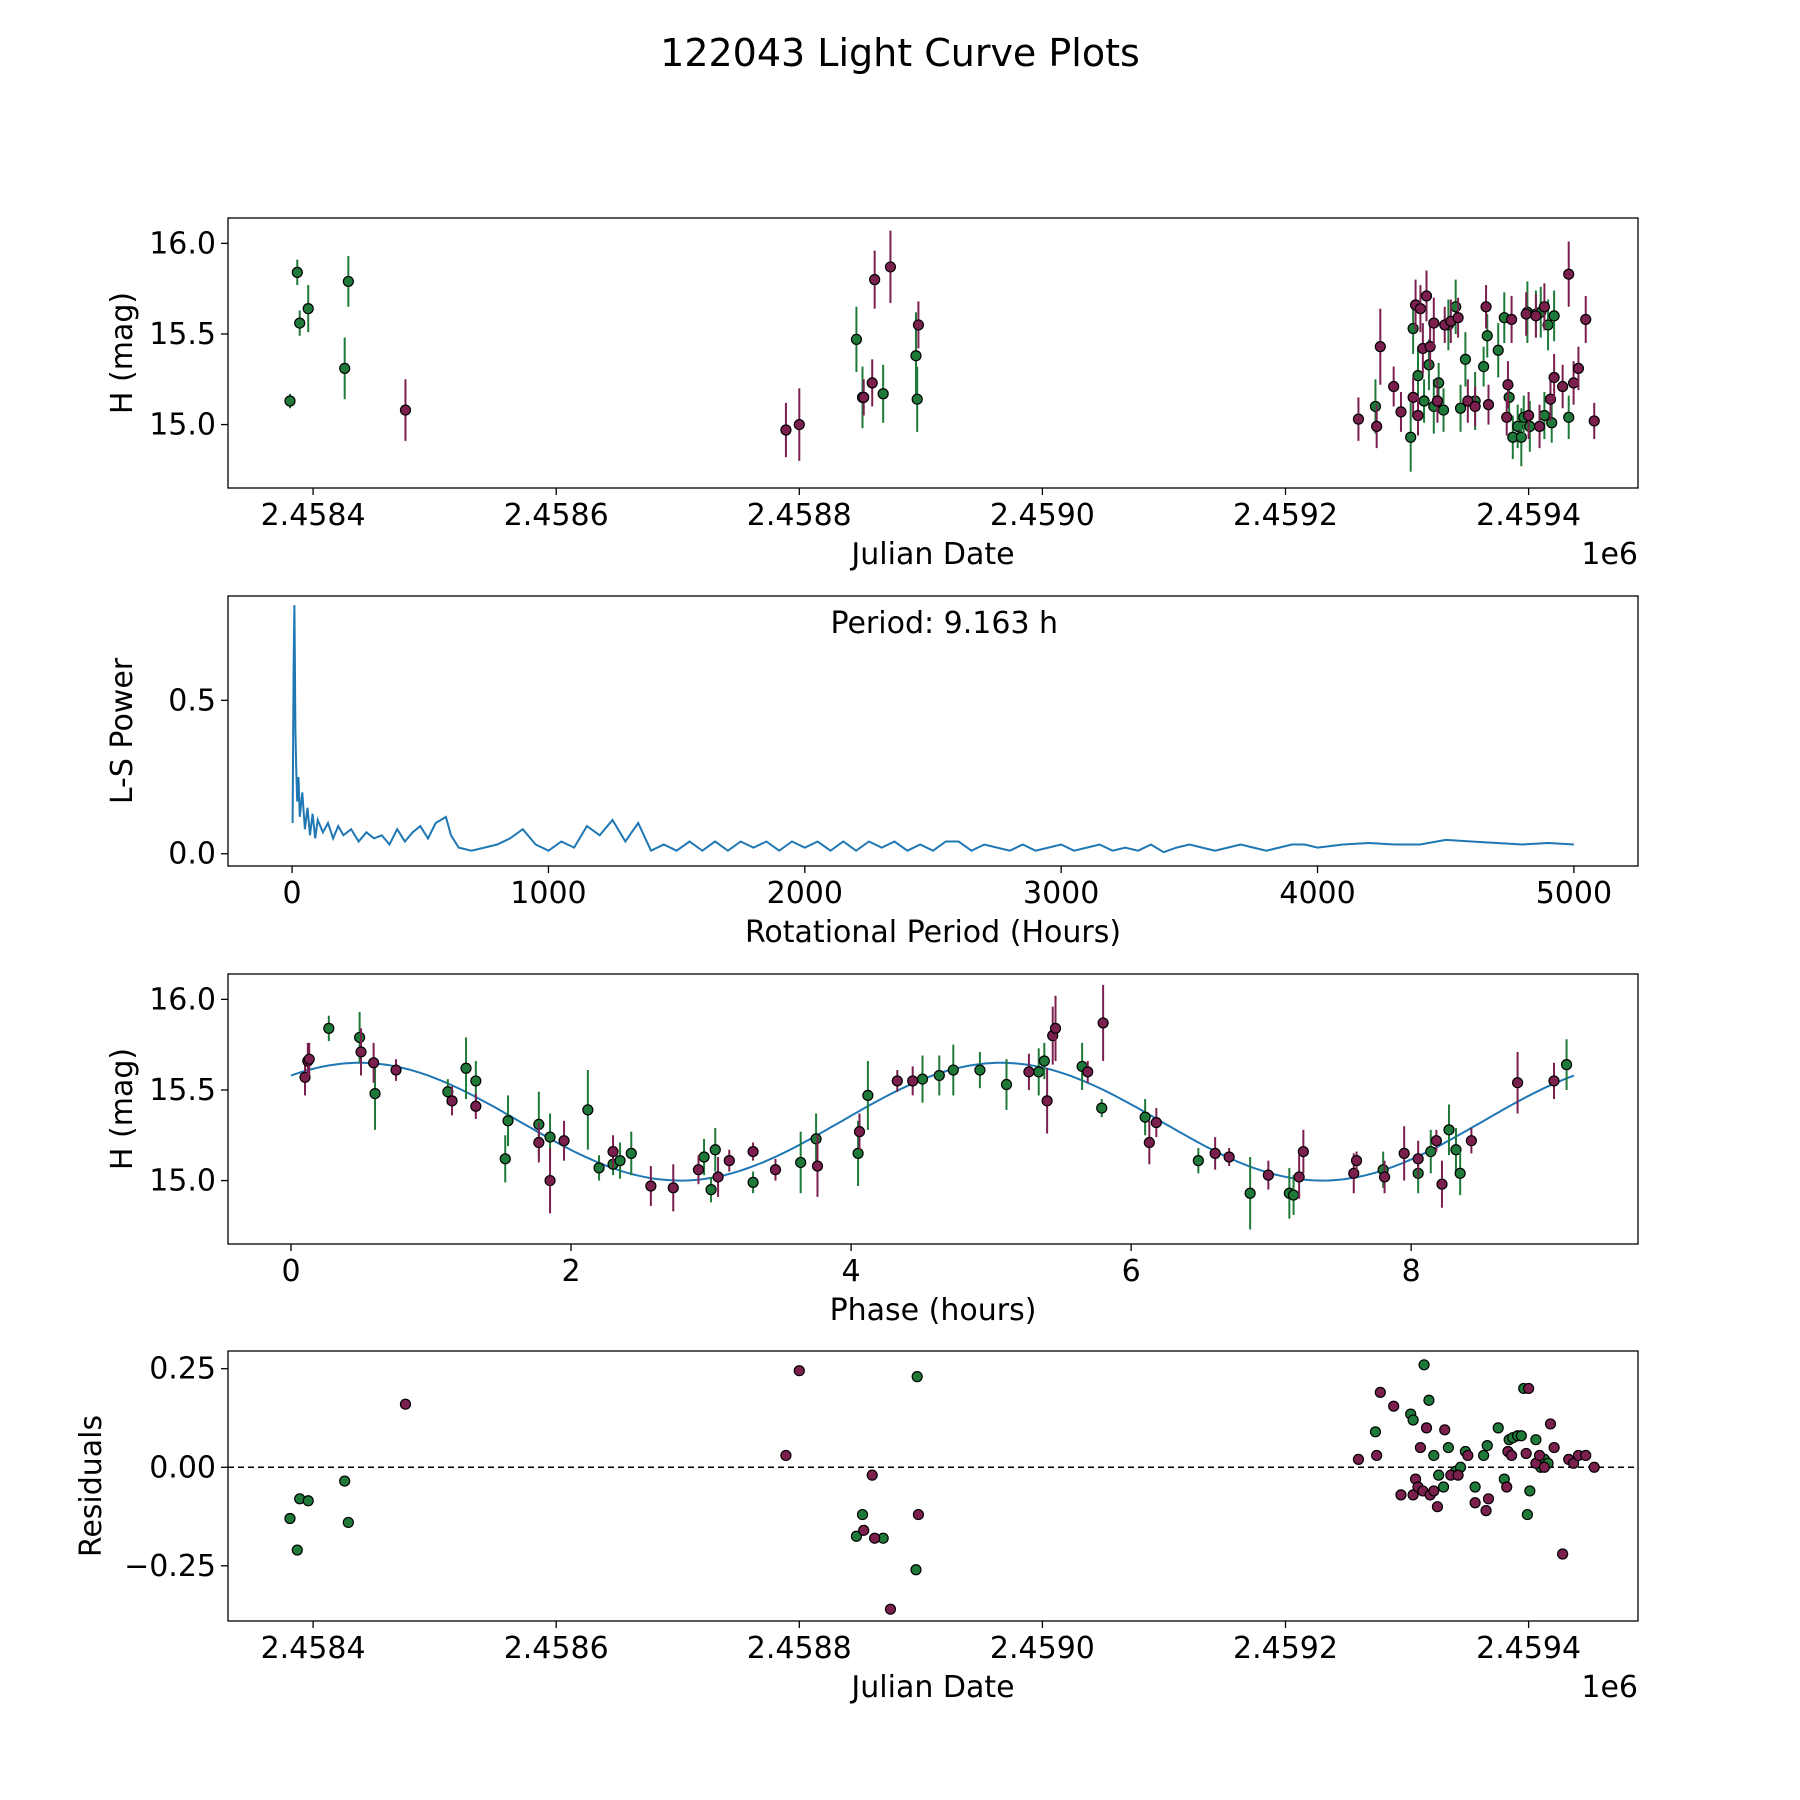 The image size is (1800, 1800). I want to click on x-tick-label: 5000, so click(1574, 893).